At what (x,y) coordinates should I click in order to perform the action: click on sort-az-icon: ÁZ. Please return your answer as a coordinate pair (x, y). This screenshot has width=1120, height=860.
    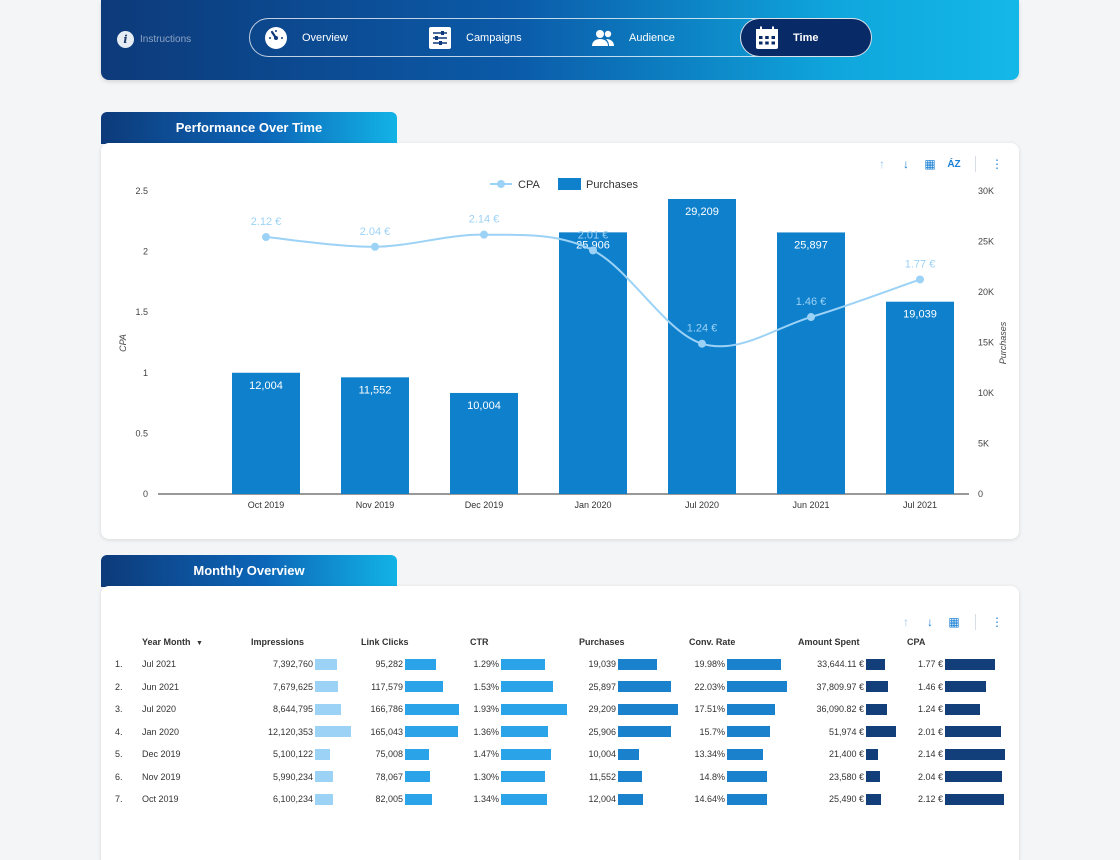
    Looking at the image, I should click on (954, 164).